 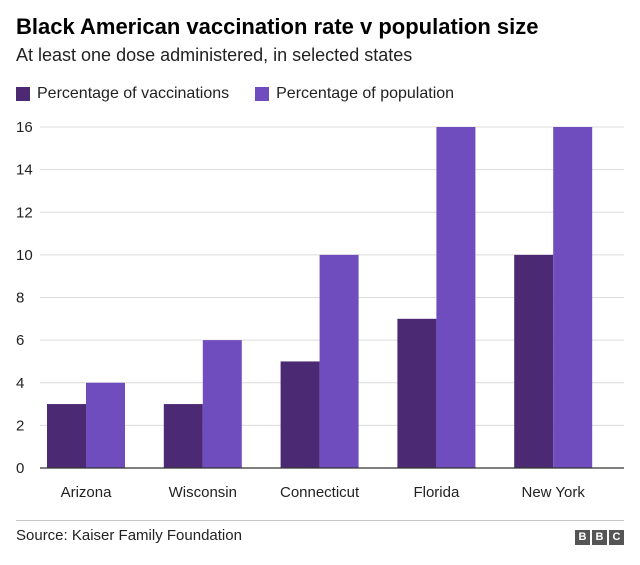 What do you see at coordinates (203, 492) in the screenshot?
I see `x-tick-label: Wisconsin` at bounding box center [203, 492].